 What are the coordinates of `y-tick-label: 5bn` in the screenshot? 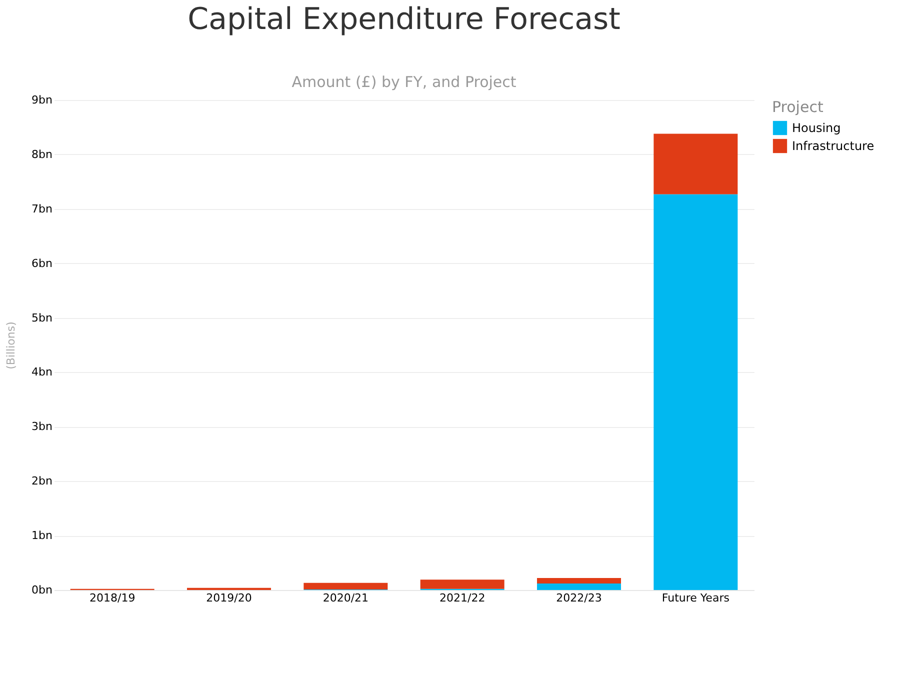 It's located at (42, 317).